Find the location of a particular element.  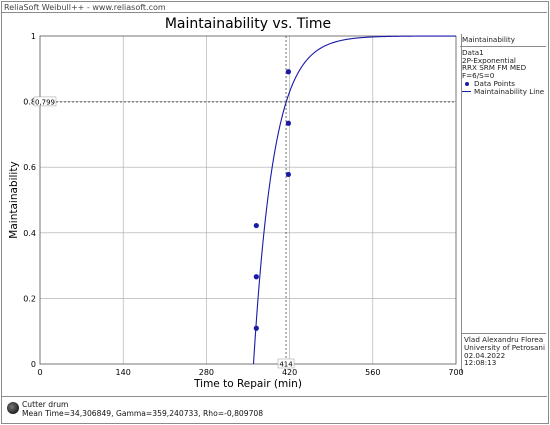

footer-name: Cutter drum is located at coordinates (45, 404).